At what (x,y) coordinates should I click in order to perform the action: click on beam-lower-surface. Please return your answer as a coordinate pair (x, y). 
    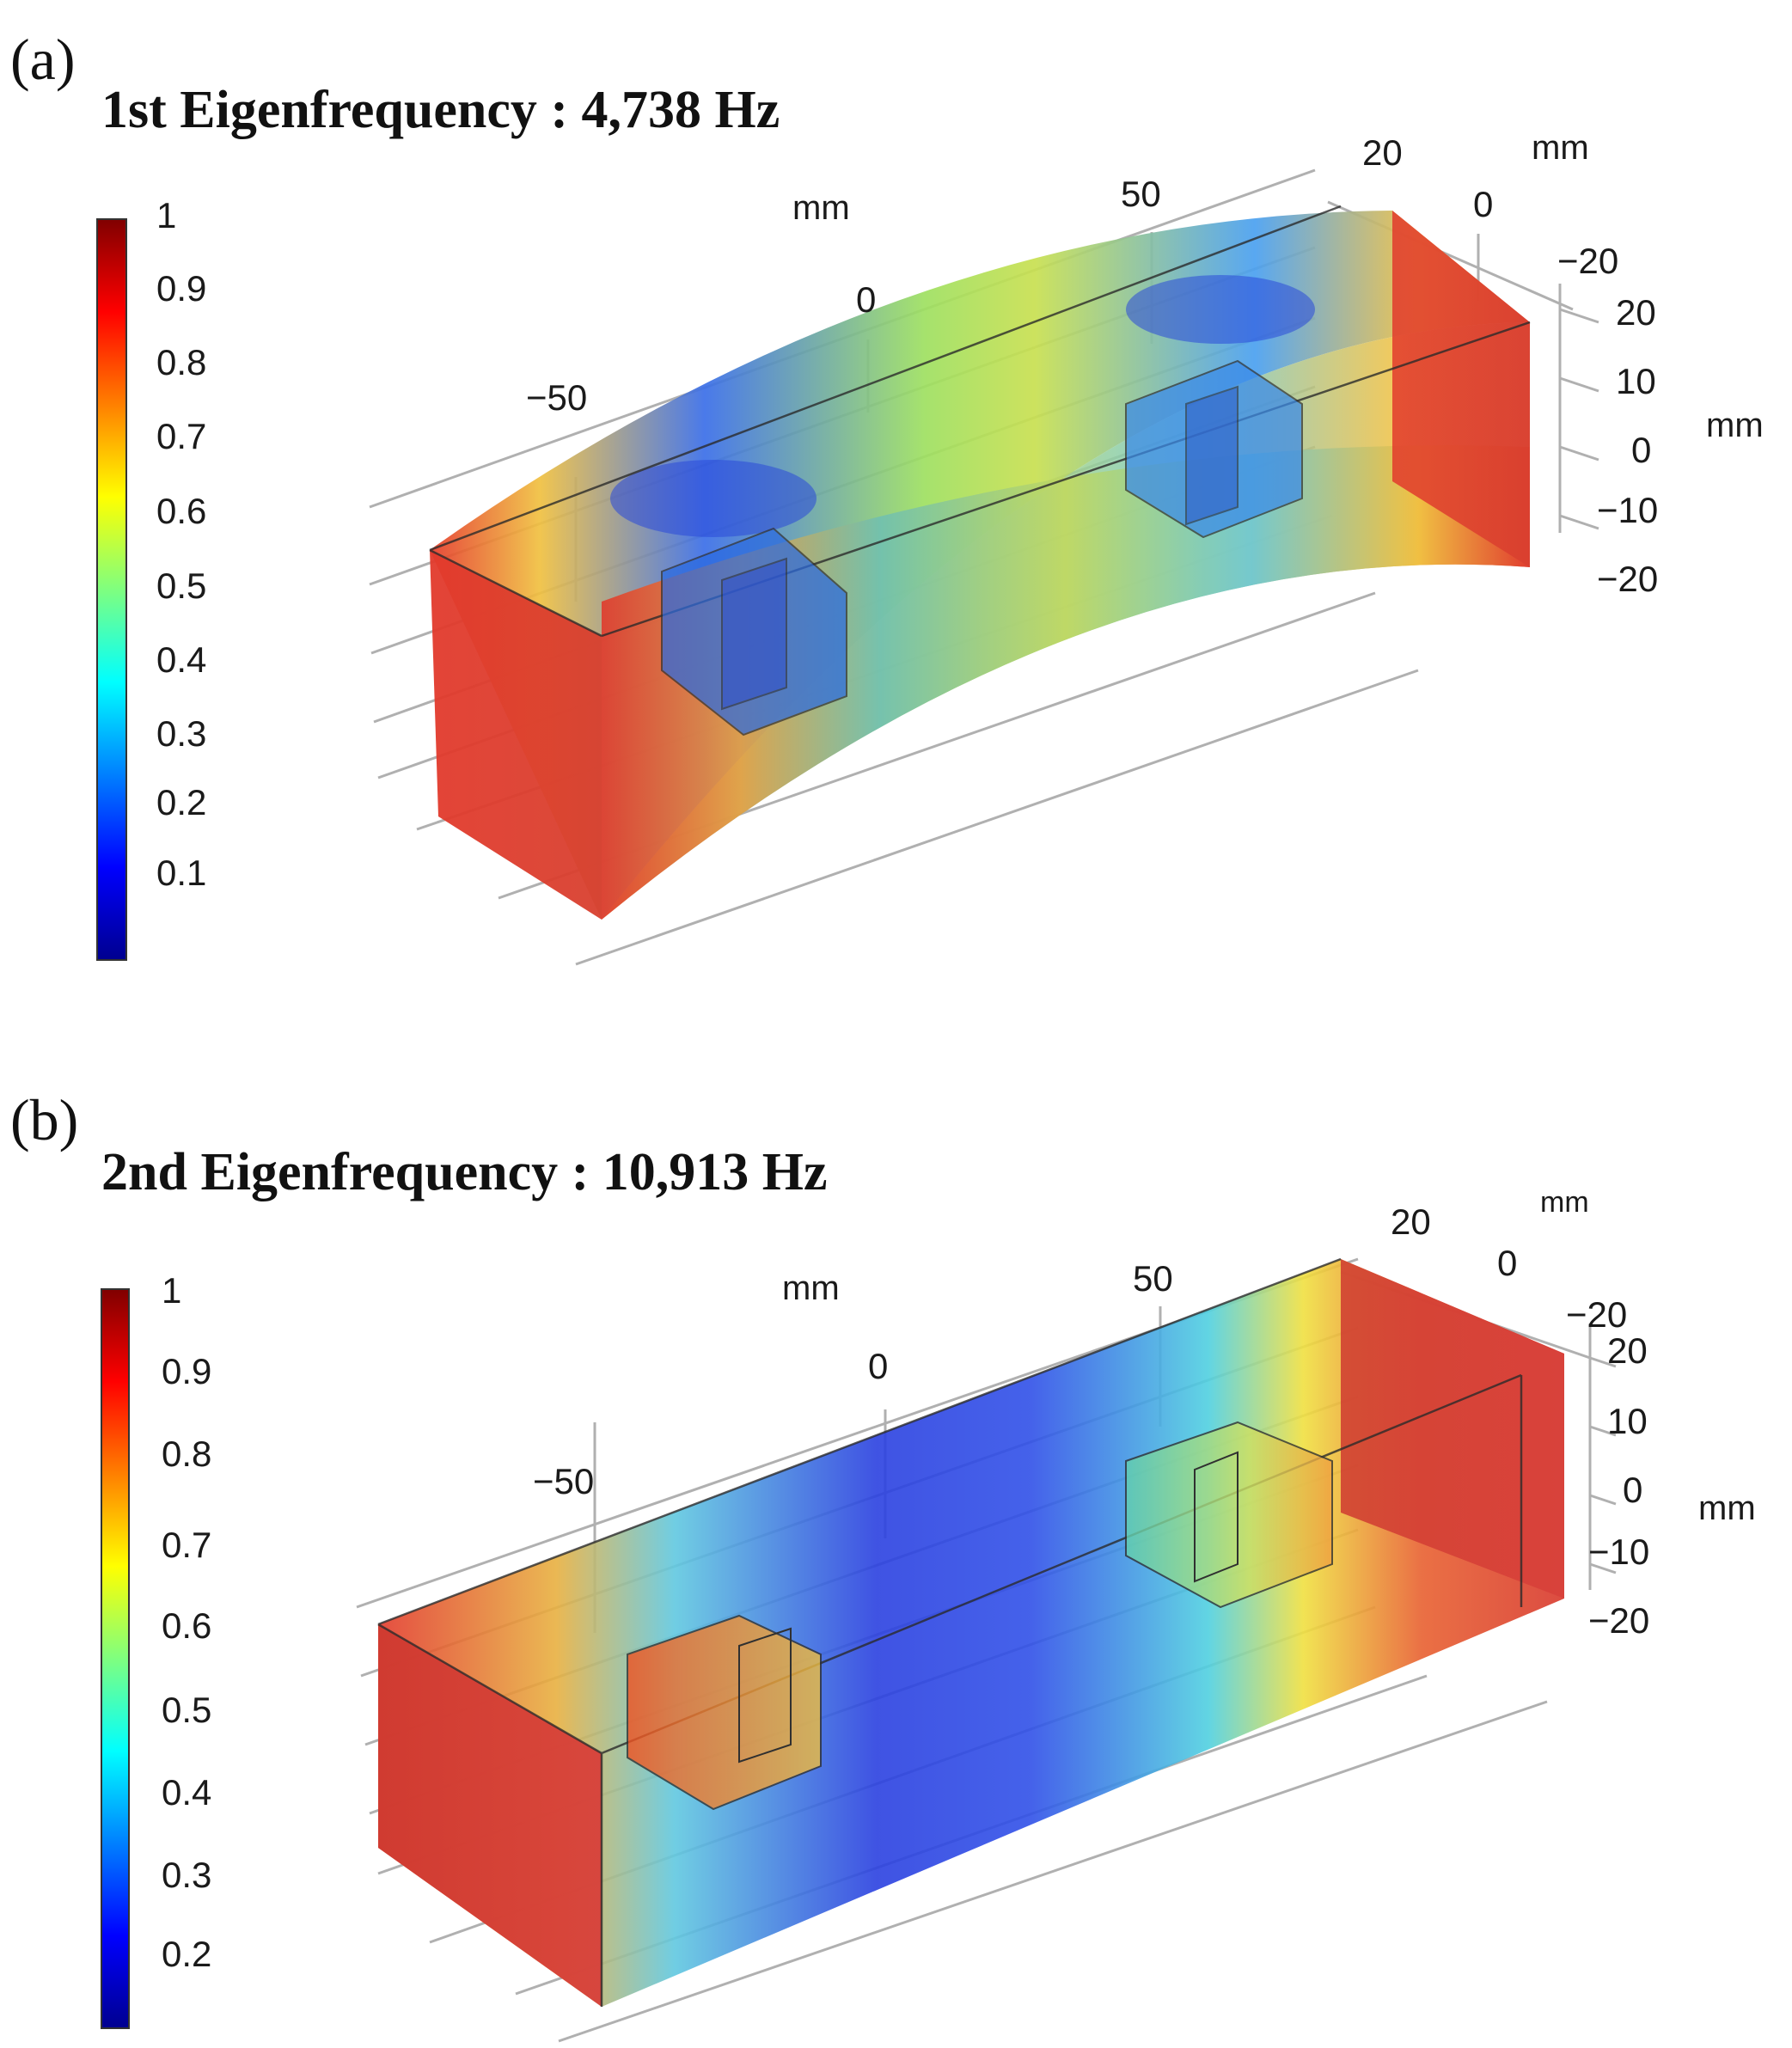
    Looking at the image, I should click on (1066, 682).